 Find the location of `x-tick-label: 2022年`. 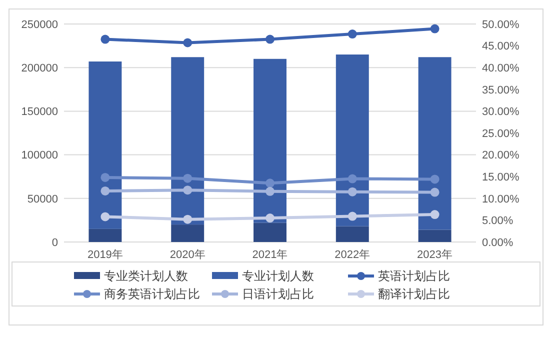

x-tick-label: 2022年 is located at coordinates (352, 255).